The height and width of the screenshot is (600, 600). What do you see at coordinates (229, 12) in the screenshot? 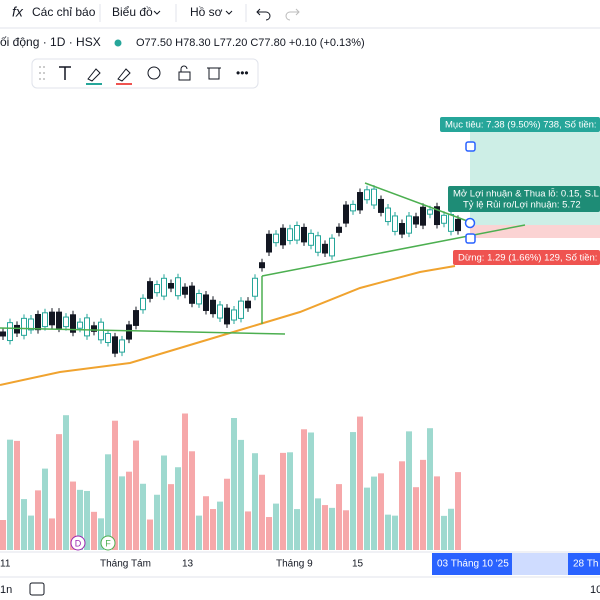
I see `chevron` at bounding box center [229, 12].